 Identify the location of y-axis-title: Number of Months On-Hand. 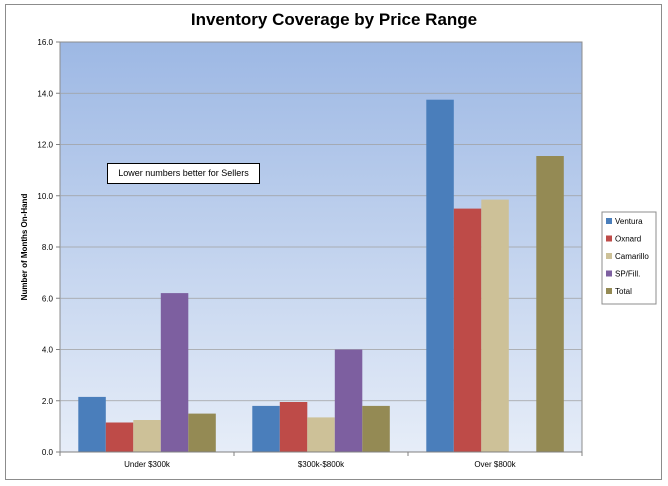
(24, 247).